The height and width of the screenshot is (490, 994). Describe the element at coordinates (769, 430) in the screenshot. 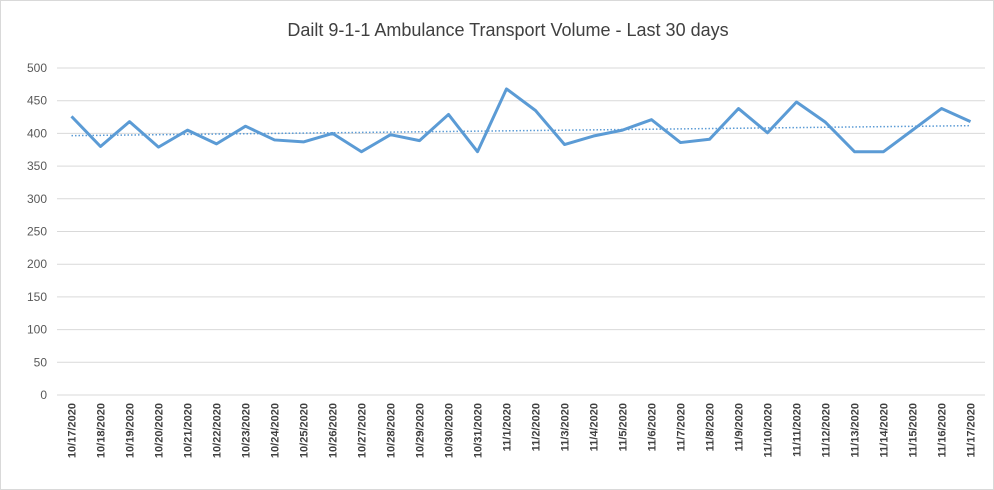

I see `x-tick-label: 11/10/2020` at that location.